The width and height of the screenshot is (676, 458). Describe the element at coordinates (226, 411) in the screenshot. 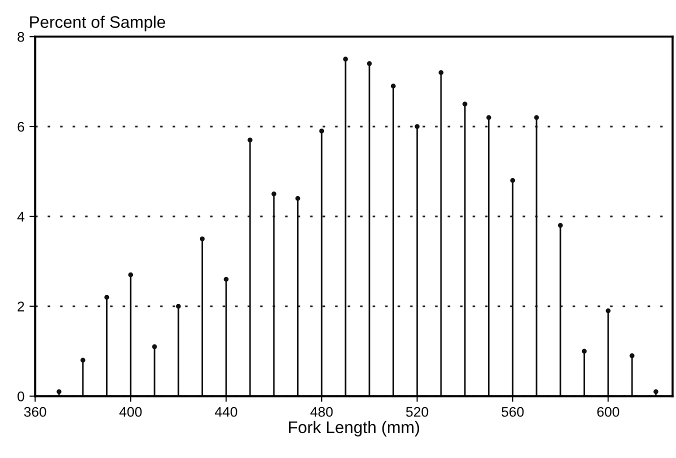

I see `x-tick-label: 440` at that location.